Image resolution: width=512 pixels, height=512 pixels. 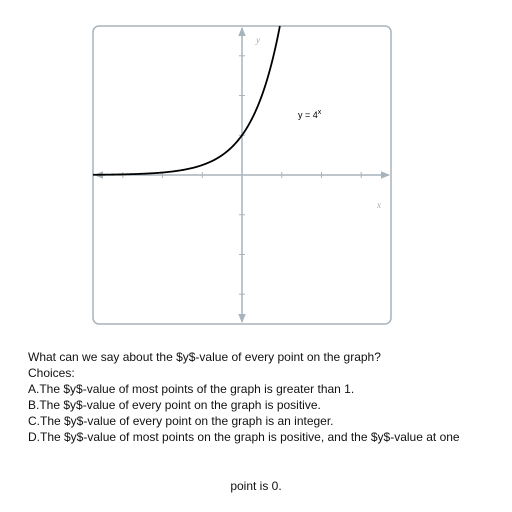 What do you see at coordinates (242, 31) in the screenshot?
I see `y-axis-arrow-up` at bounding box center [242, 31].